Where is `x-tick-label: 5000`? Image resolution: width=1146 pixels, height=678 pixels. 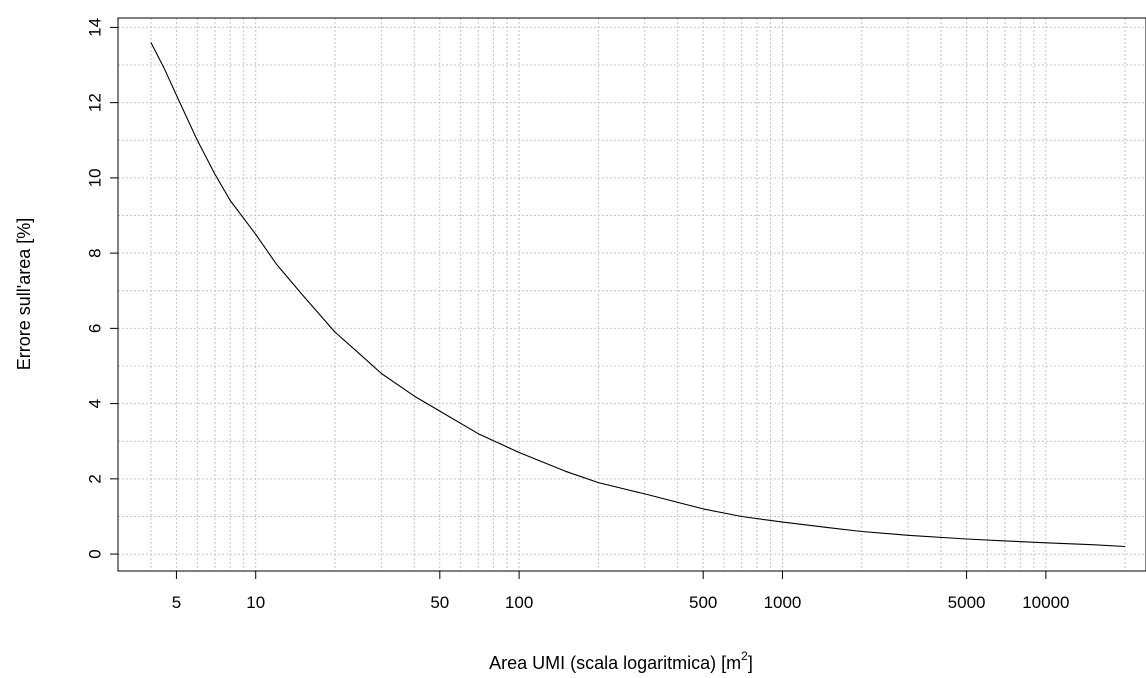 x-tick-label: 5000 is located at coordinates (967, 602).